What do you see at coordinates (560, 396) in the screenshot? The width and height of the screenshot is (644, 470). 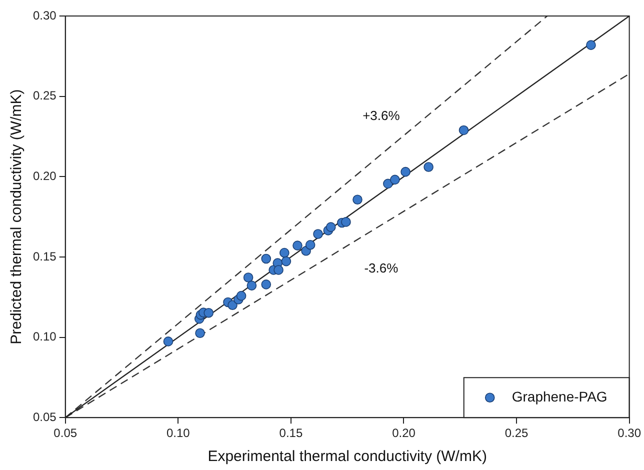 I see `legend-label: Graphene-PAG` at bounding box center [560, 396].